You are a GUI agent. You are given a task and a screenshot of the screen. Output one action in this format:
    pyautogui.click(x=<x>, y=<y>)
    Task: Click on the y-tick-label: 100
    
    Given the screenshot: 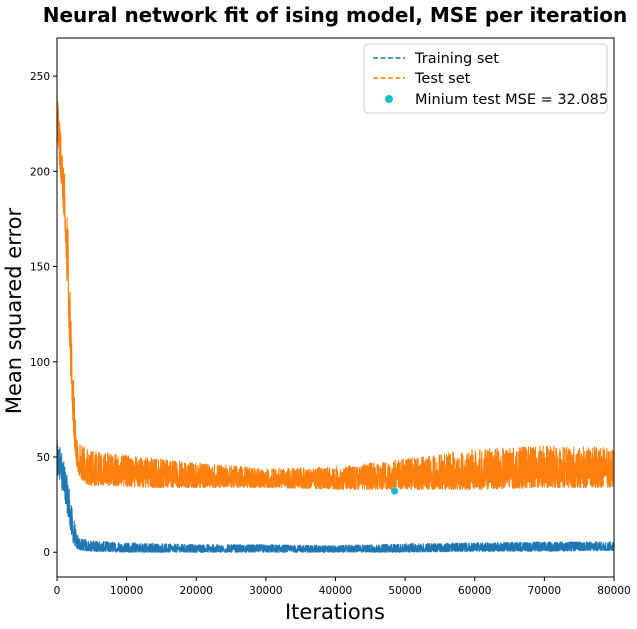 What is the action you would take?
    pyautogui.click(x=40, y=363)
    